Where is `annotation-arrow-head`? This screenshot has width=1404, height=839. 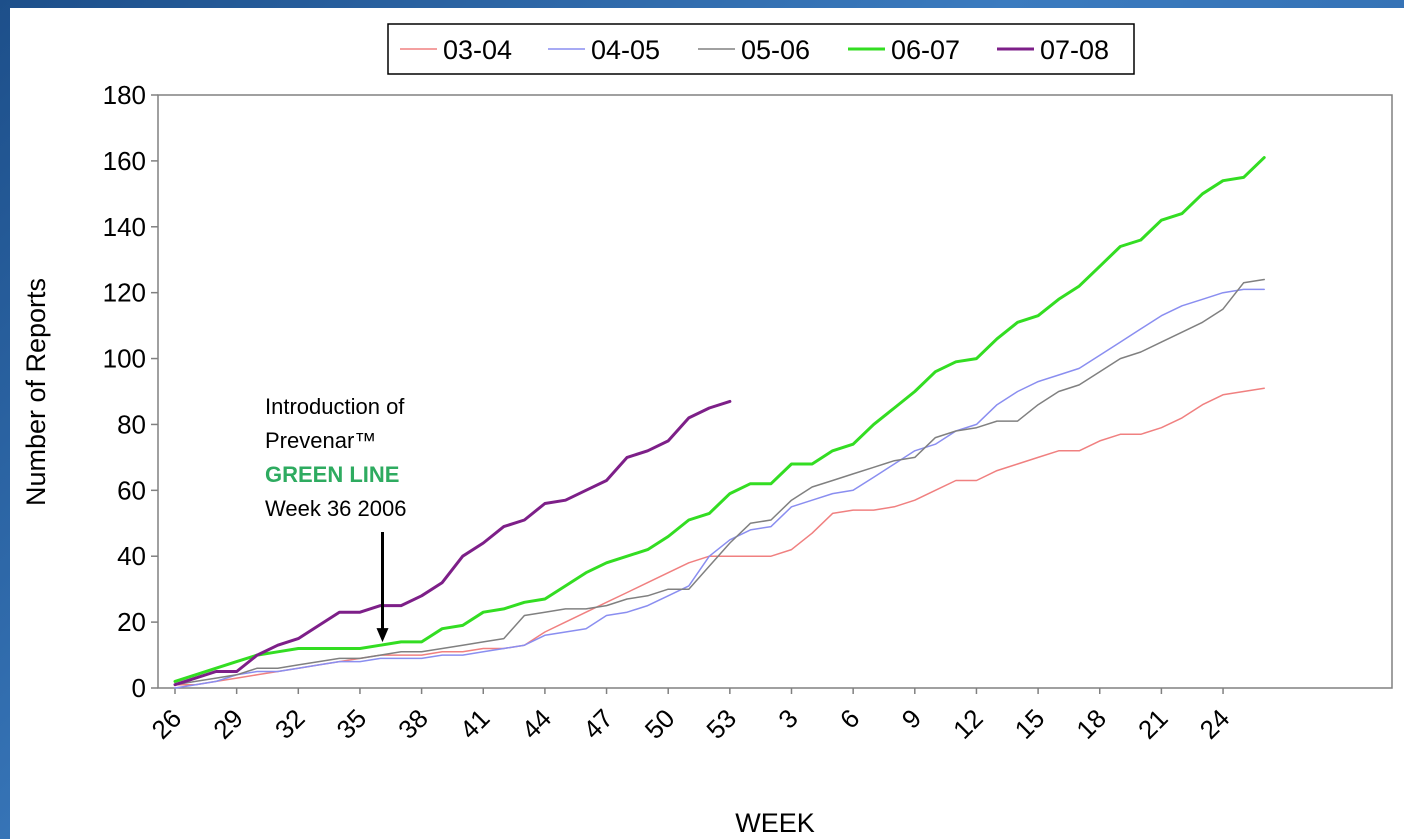 annotation-arrow-head is located at coordinates (383, 635).